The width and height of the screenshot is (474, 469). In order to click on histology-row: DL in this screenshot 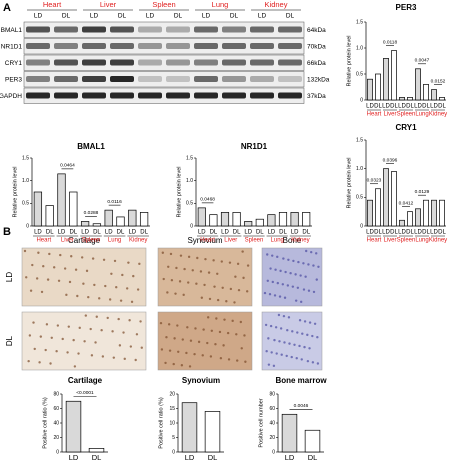, I will do `click(9, 340)`.